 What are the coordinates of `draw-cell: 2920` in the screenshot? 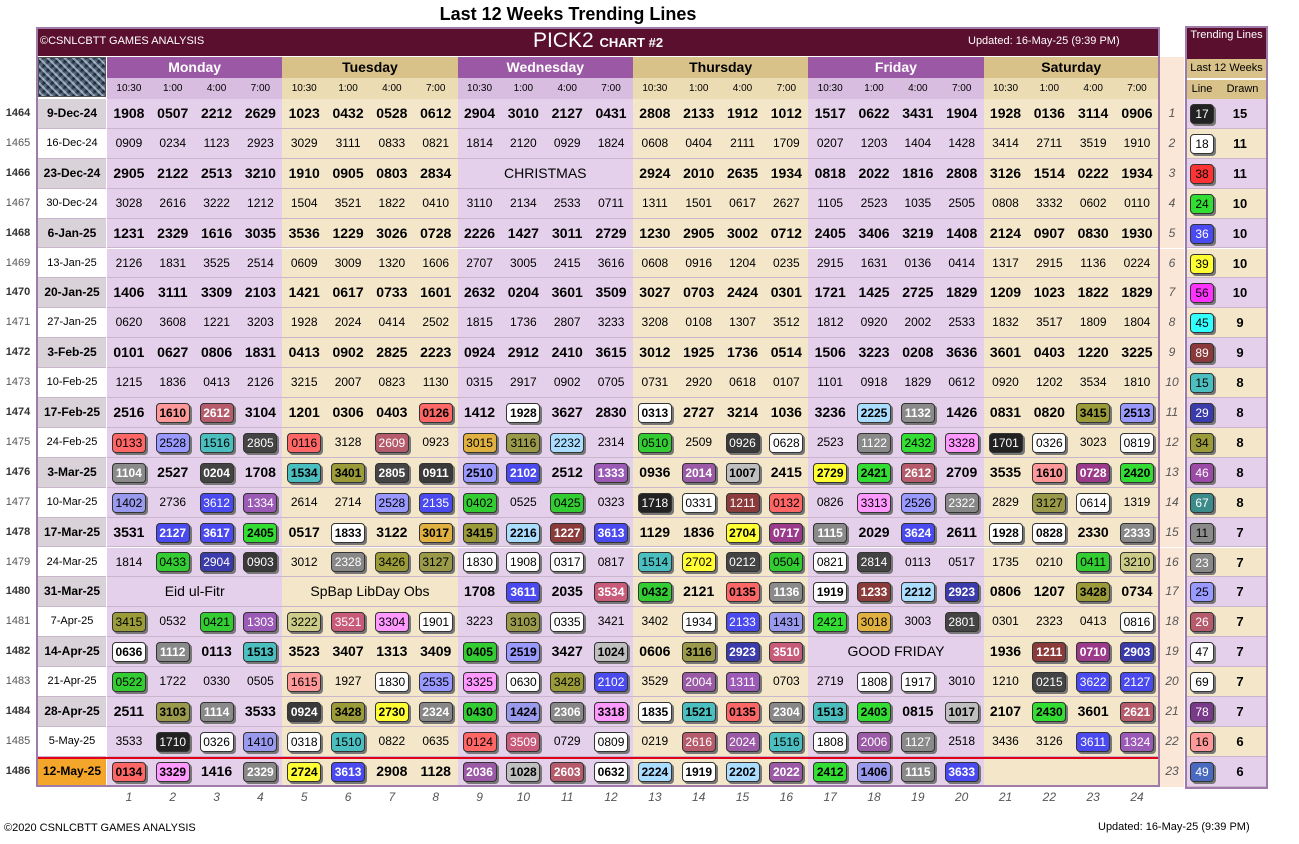 It's located at (699, 382).